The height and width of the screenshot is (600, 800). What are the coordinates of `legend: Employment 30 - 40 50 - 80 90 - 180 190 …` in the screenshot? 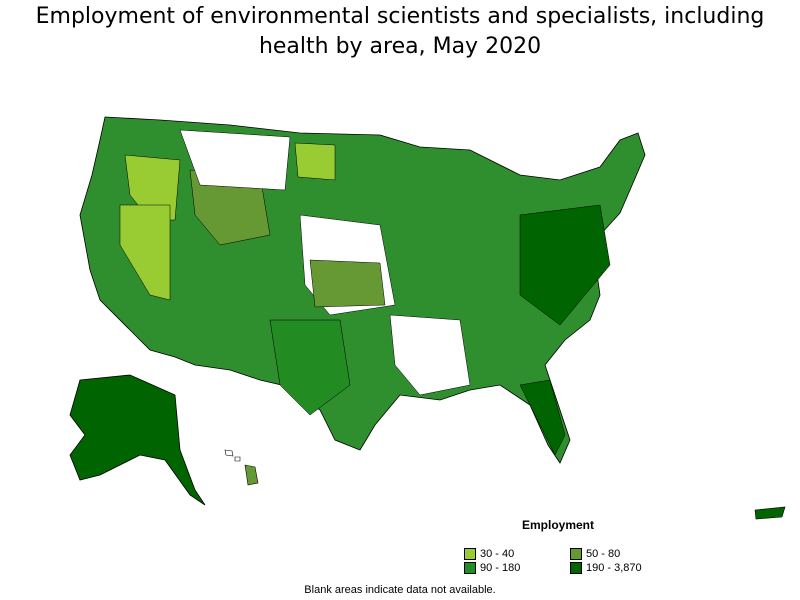 It's located at (560, 548).